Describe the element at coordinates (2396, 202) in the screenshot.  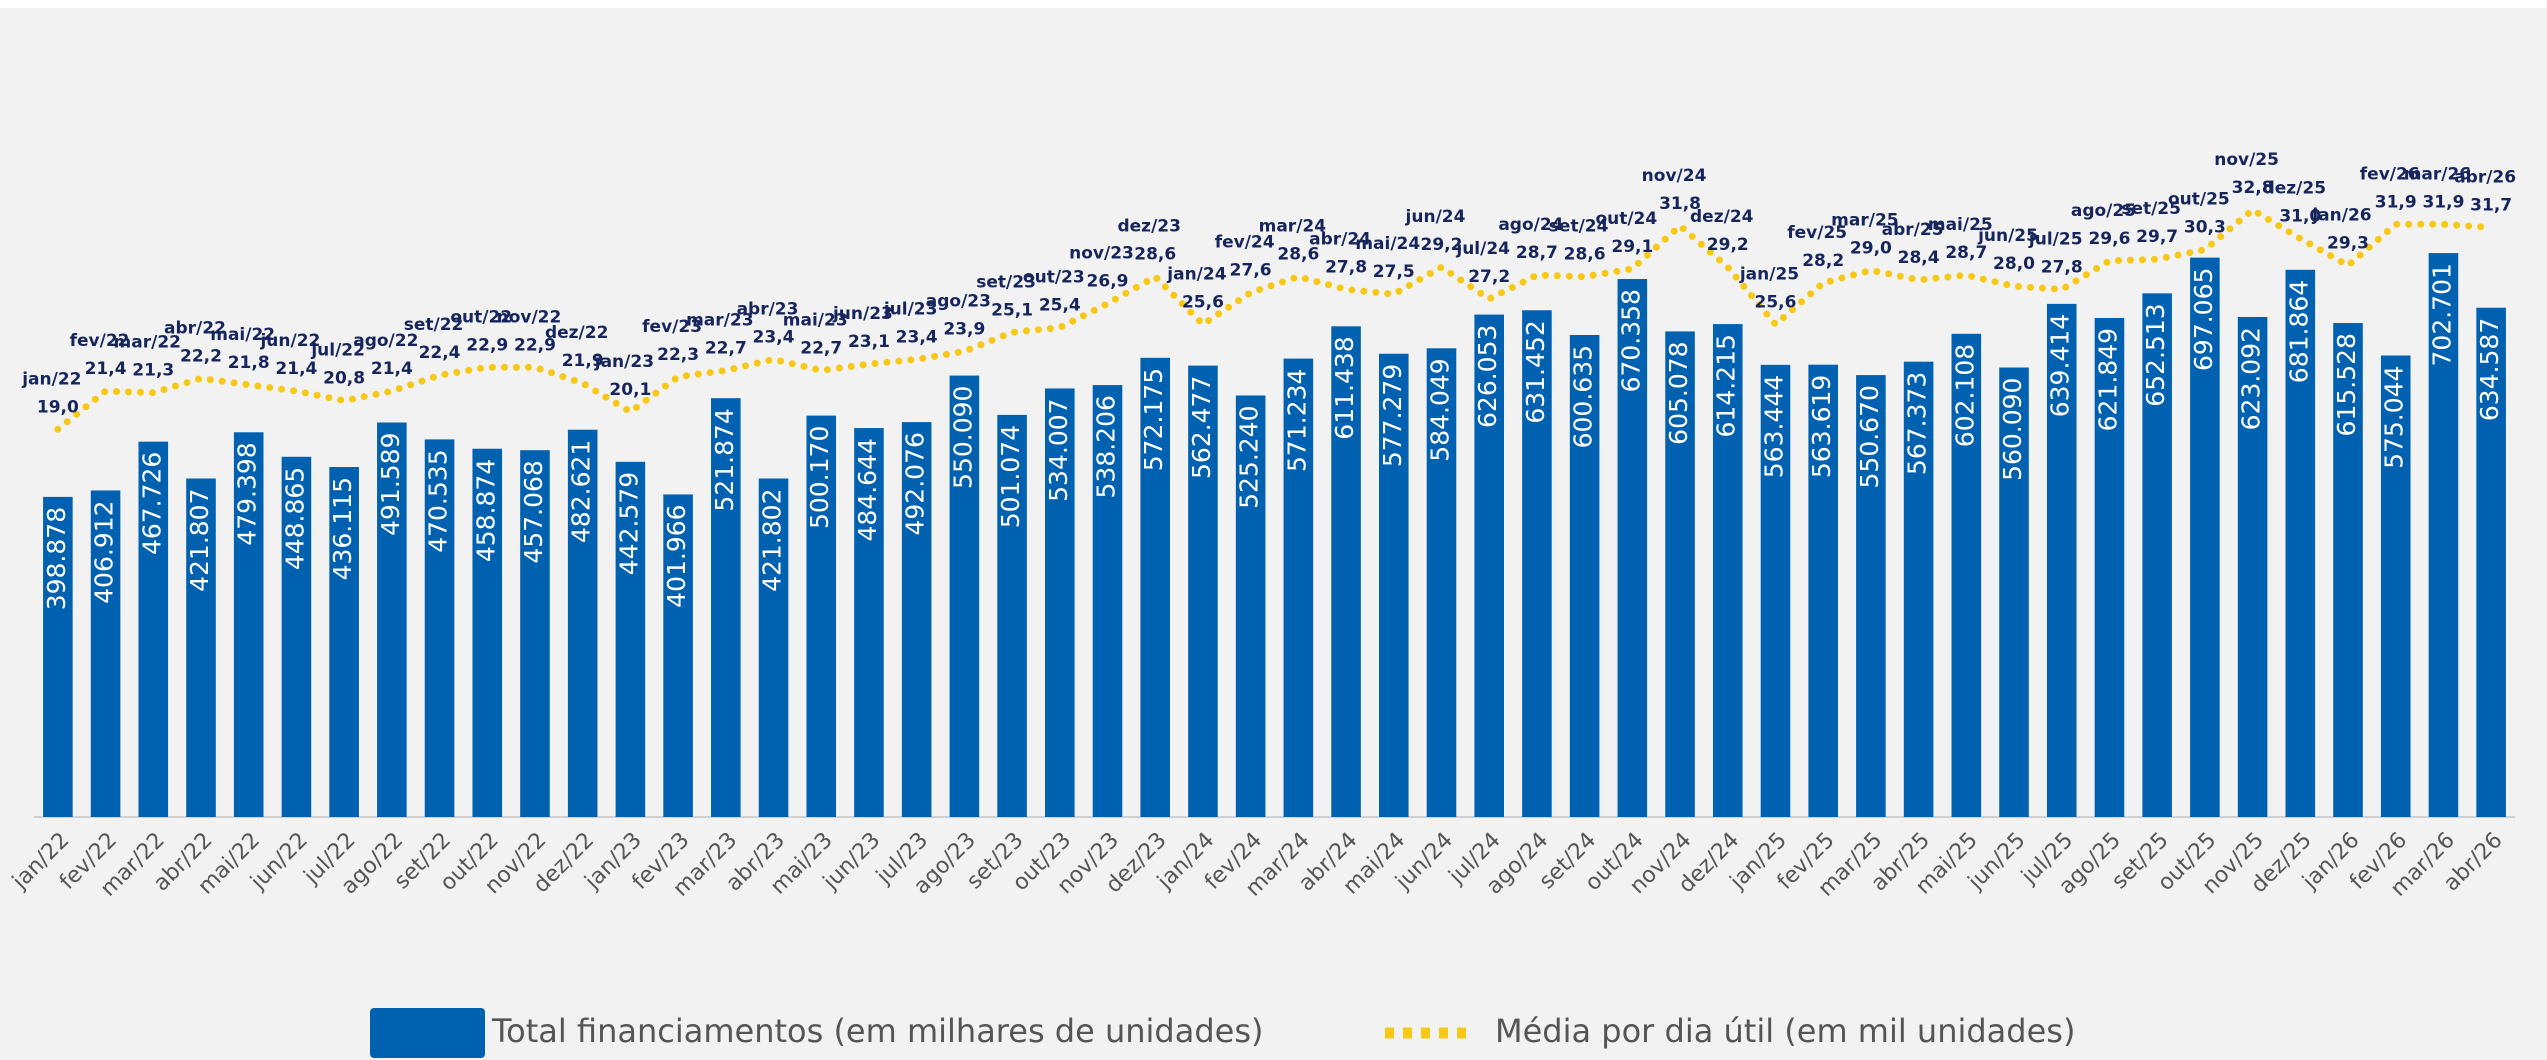
I see `line-value-label: 31,9` at that location.